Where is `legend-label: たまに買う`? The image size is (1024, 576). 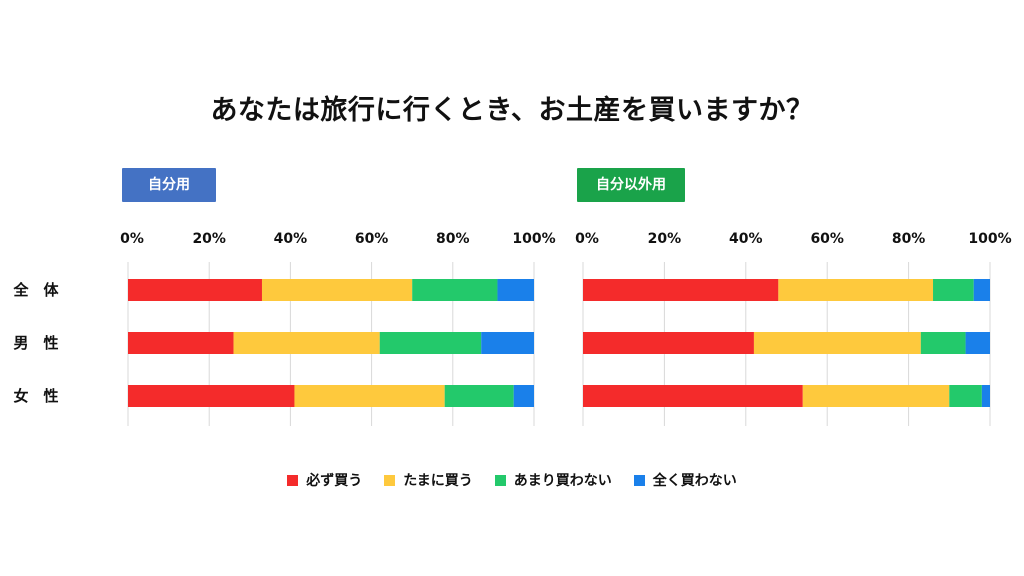 legend-label: たまに買う is located at coordinates (438, 481).